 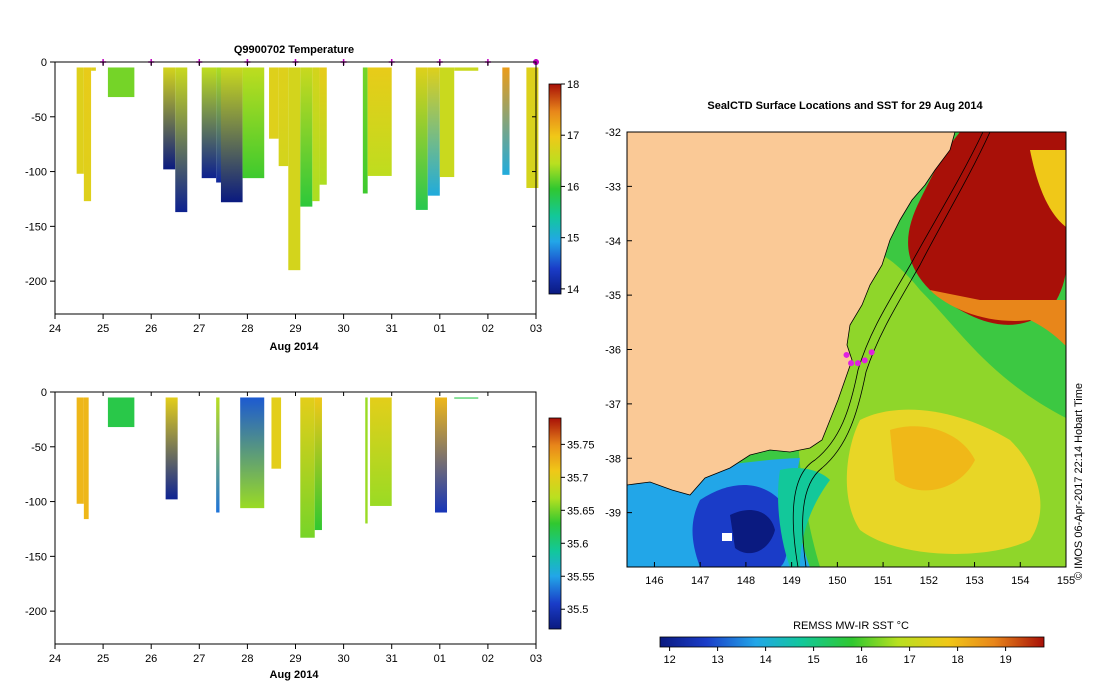 I want to click on colorbar-tick-label: 35.5, so click(x=577, y=610).